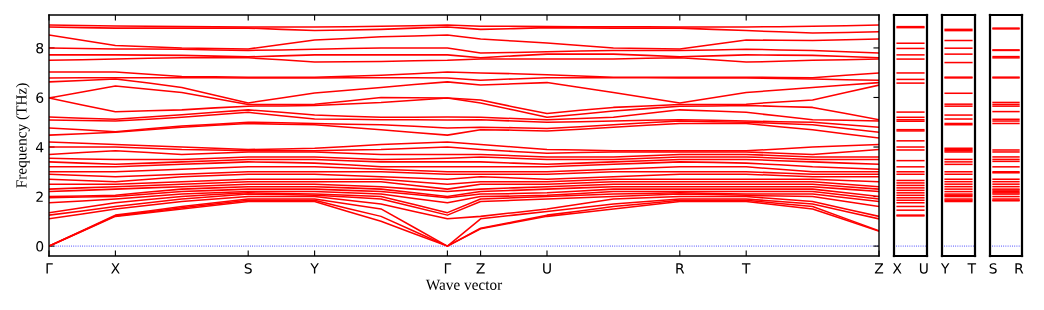 The height and width of the screenshot is (310, 1044). I want to click on x-axis-title: Wave vector, so click(464, 284).